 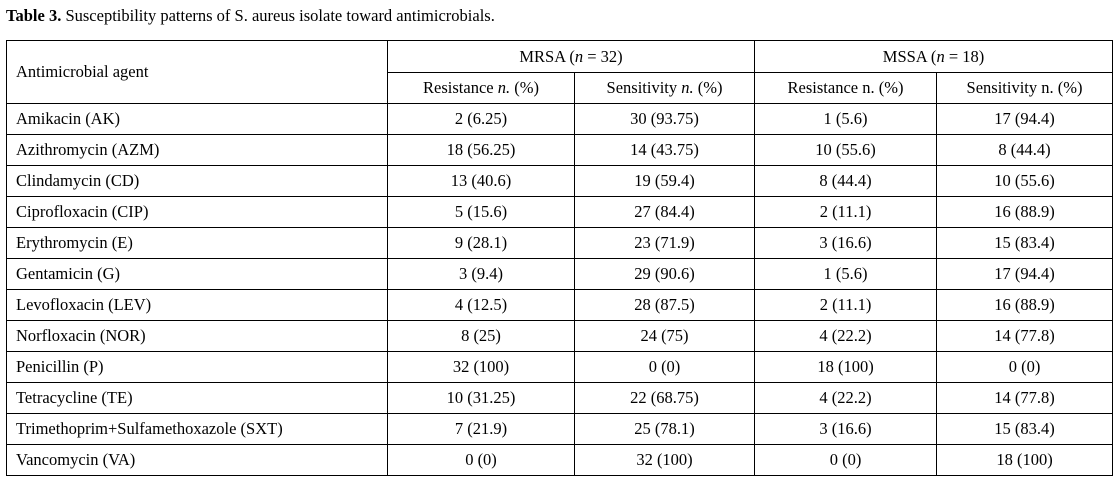 I want to click on header-mssa-group: MSSA (n = 18), so click(x=934, y=56).